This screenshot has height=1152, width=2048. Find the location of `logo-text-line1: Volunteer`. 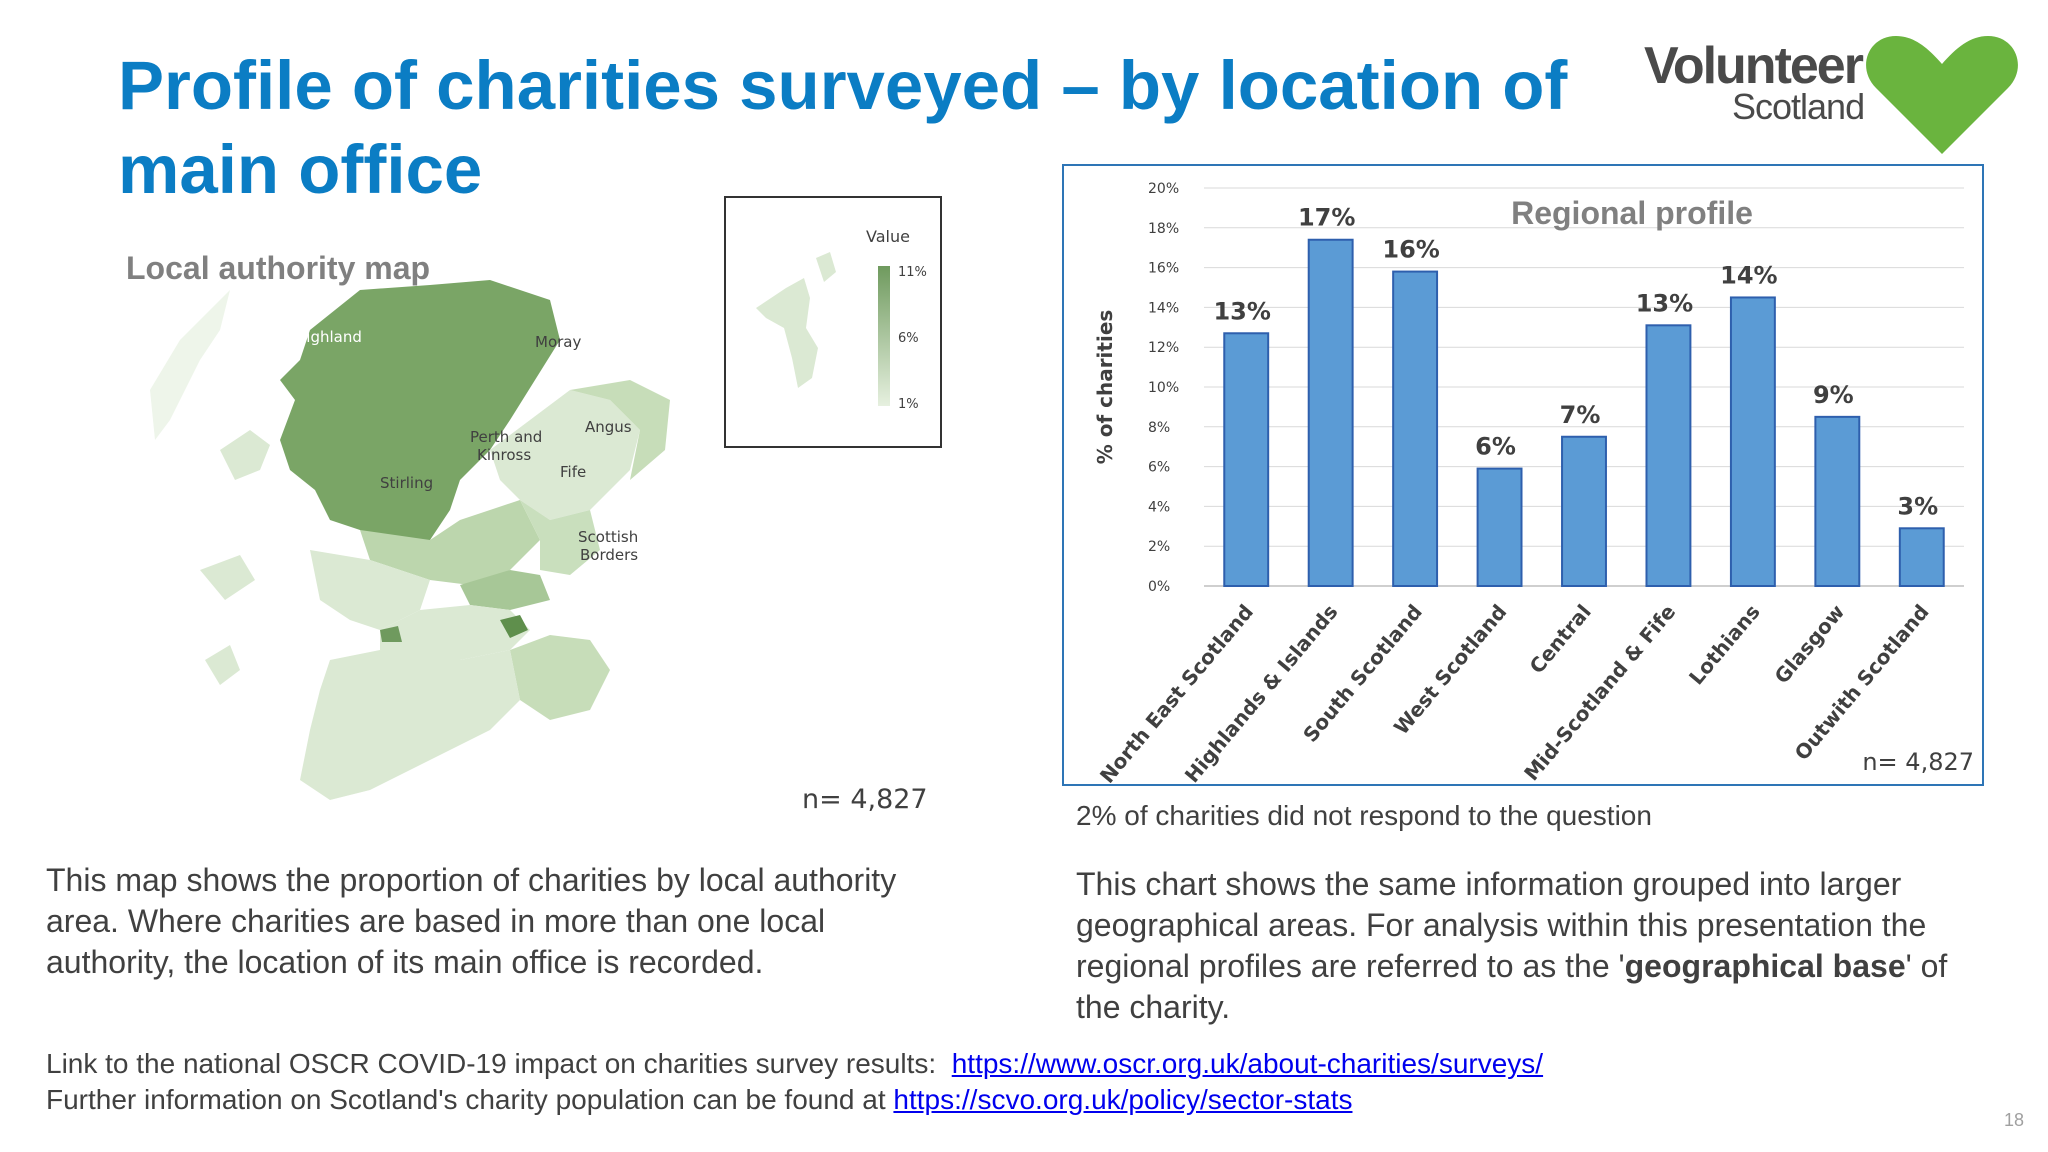

logo-text-line1: Volunteer is located at coordinates (1754, 66).